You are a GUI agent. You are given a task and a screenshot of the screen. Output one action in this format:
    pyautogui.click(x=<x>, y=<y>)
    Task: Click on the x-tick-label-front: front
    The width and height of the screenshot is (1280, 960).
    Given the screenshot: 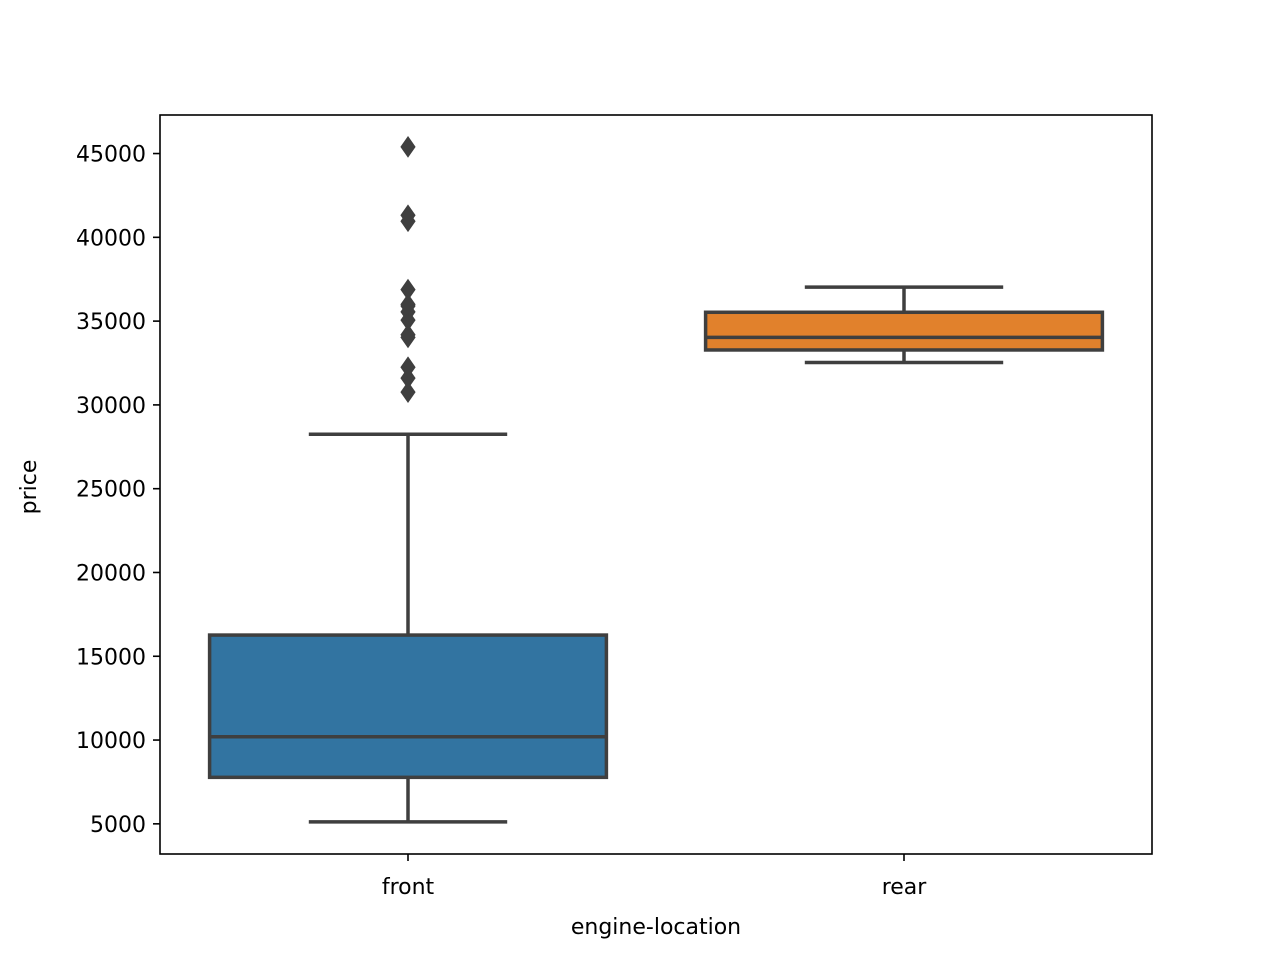 What is the action you would take?
    pyautogui.click(x=408, y=887)
    